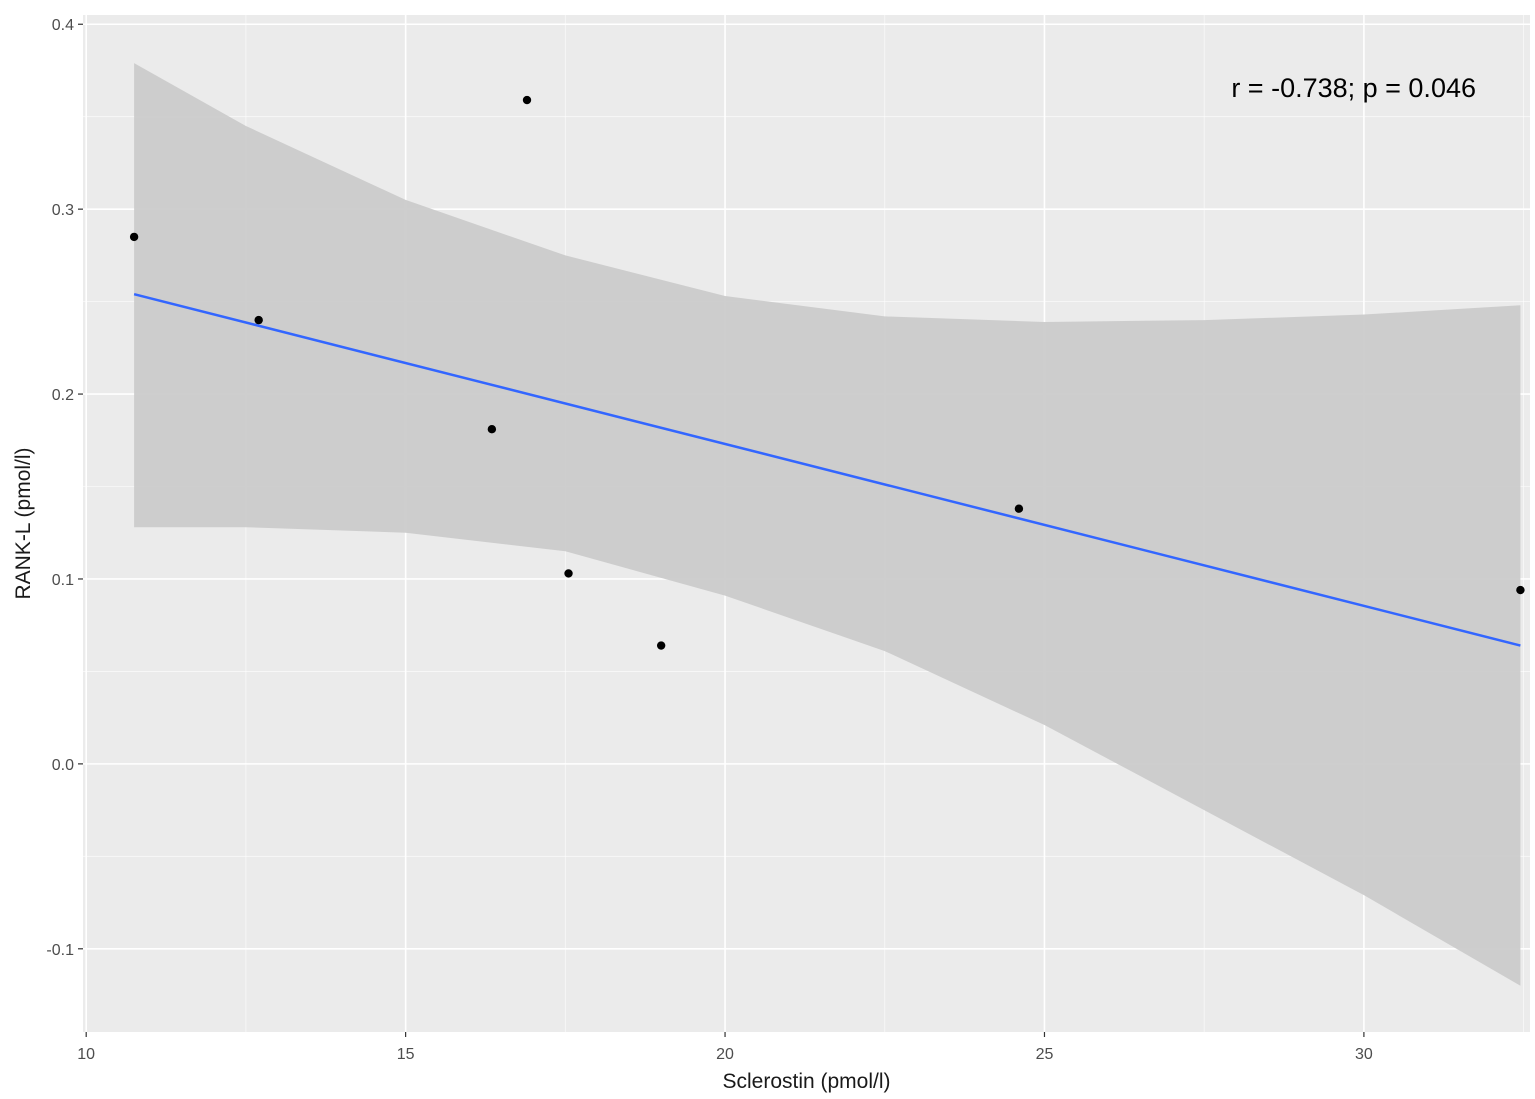 The width and height of the screenshot is (1535, 1099). What do you see at coordinates (63, 210) in the screenshot?
I see `y-tick-label: 0.3` at bounding box center [63, 210].